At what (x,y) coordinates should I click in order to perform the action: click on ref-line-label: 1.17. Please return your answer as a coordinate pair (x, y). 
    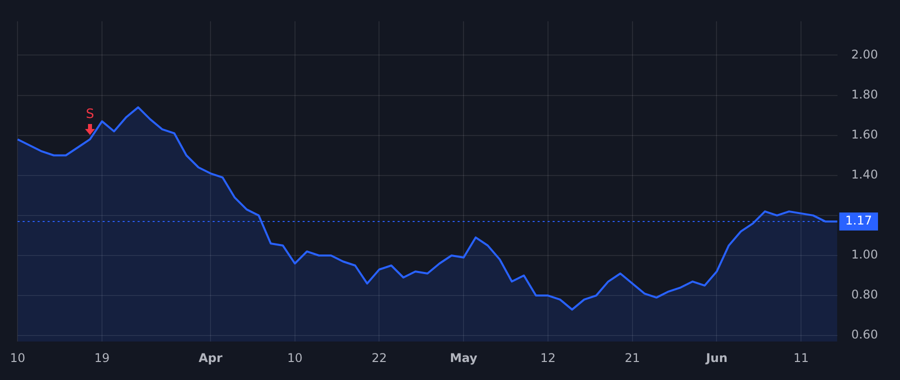
    Looking at the image, I should click on (858, 221).